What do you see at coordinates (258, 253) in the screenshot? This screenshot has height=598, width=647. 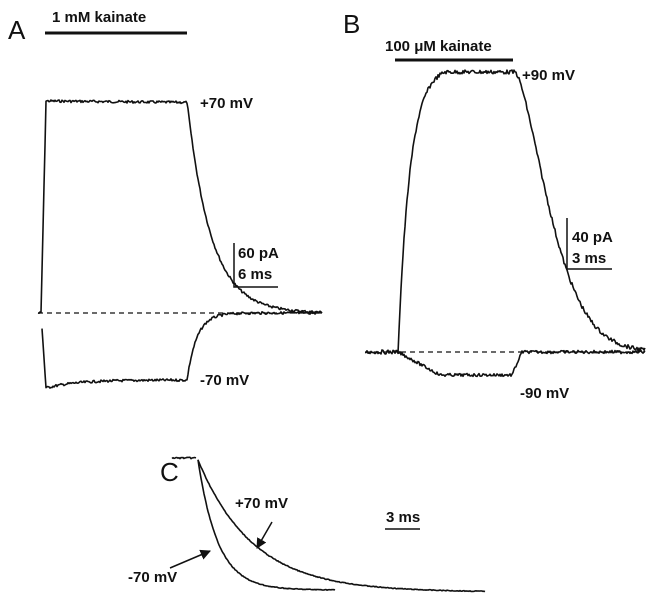 I see `scale-label: 60 pA` at bounding box center [258, 253].